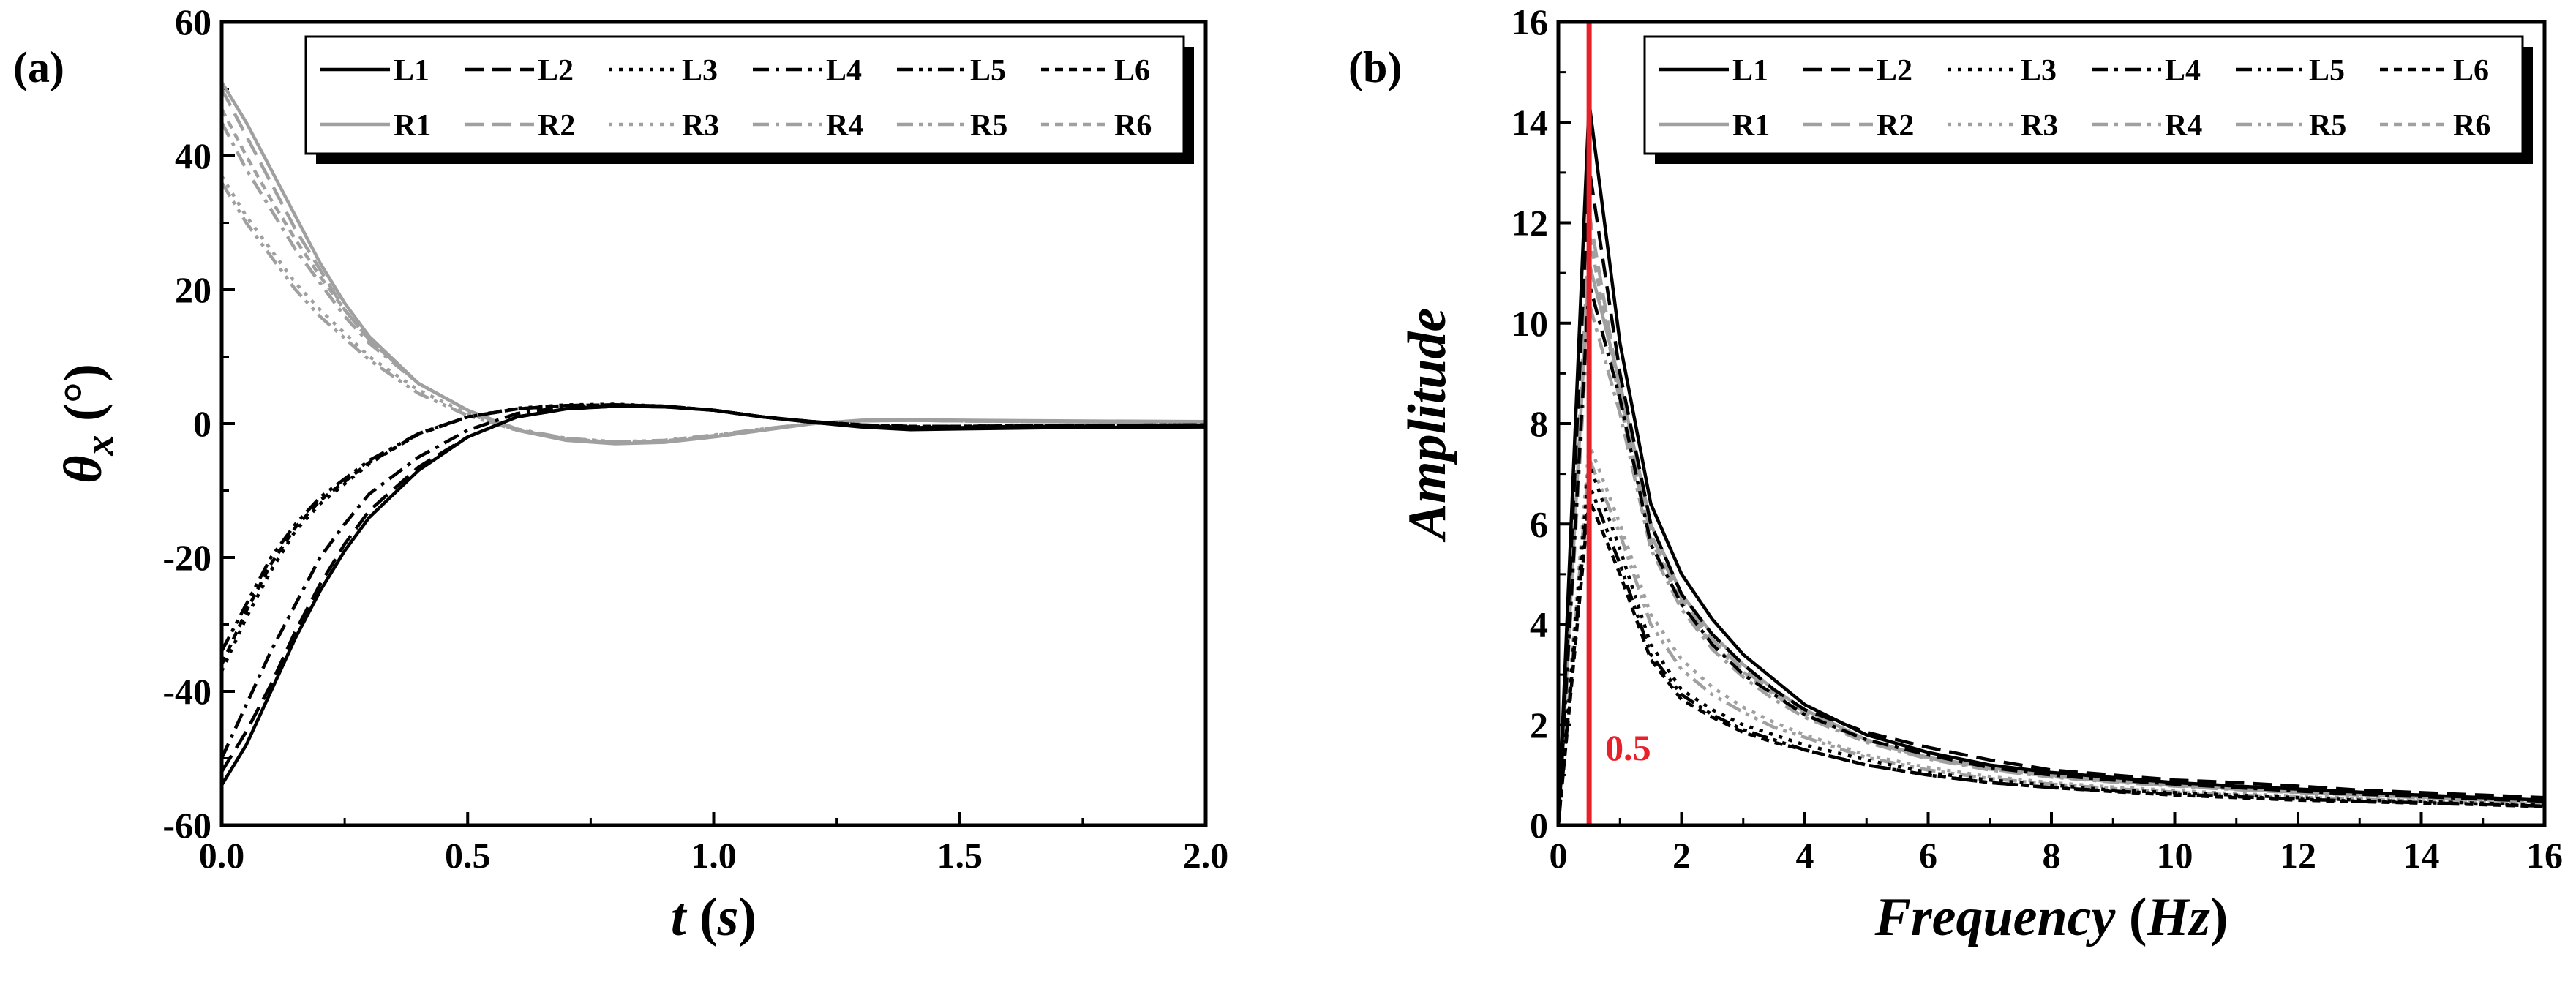 The width and height of the screenshot is (2576, 984). I want to click on x-tick-label: 1.5, so click(960, 855).